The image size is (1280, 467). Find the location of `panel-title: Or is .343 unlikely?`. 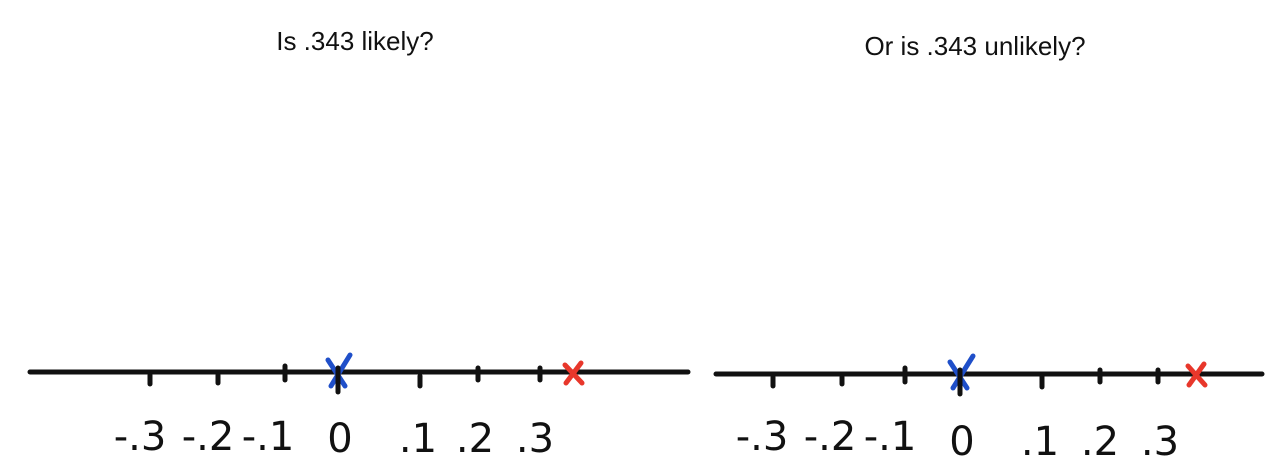

panel-title: Or is .343 unlikely? is located at coordinates (974, 46).